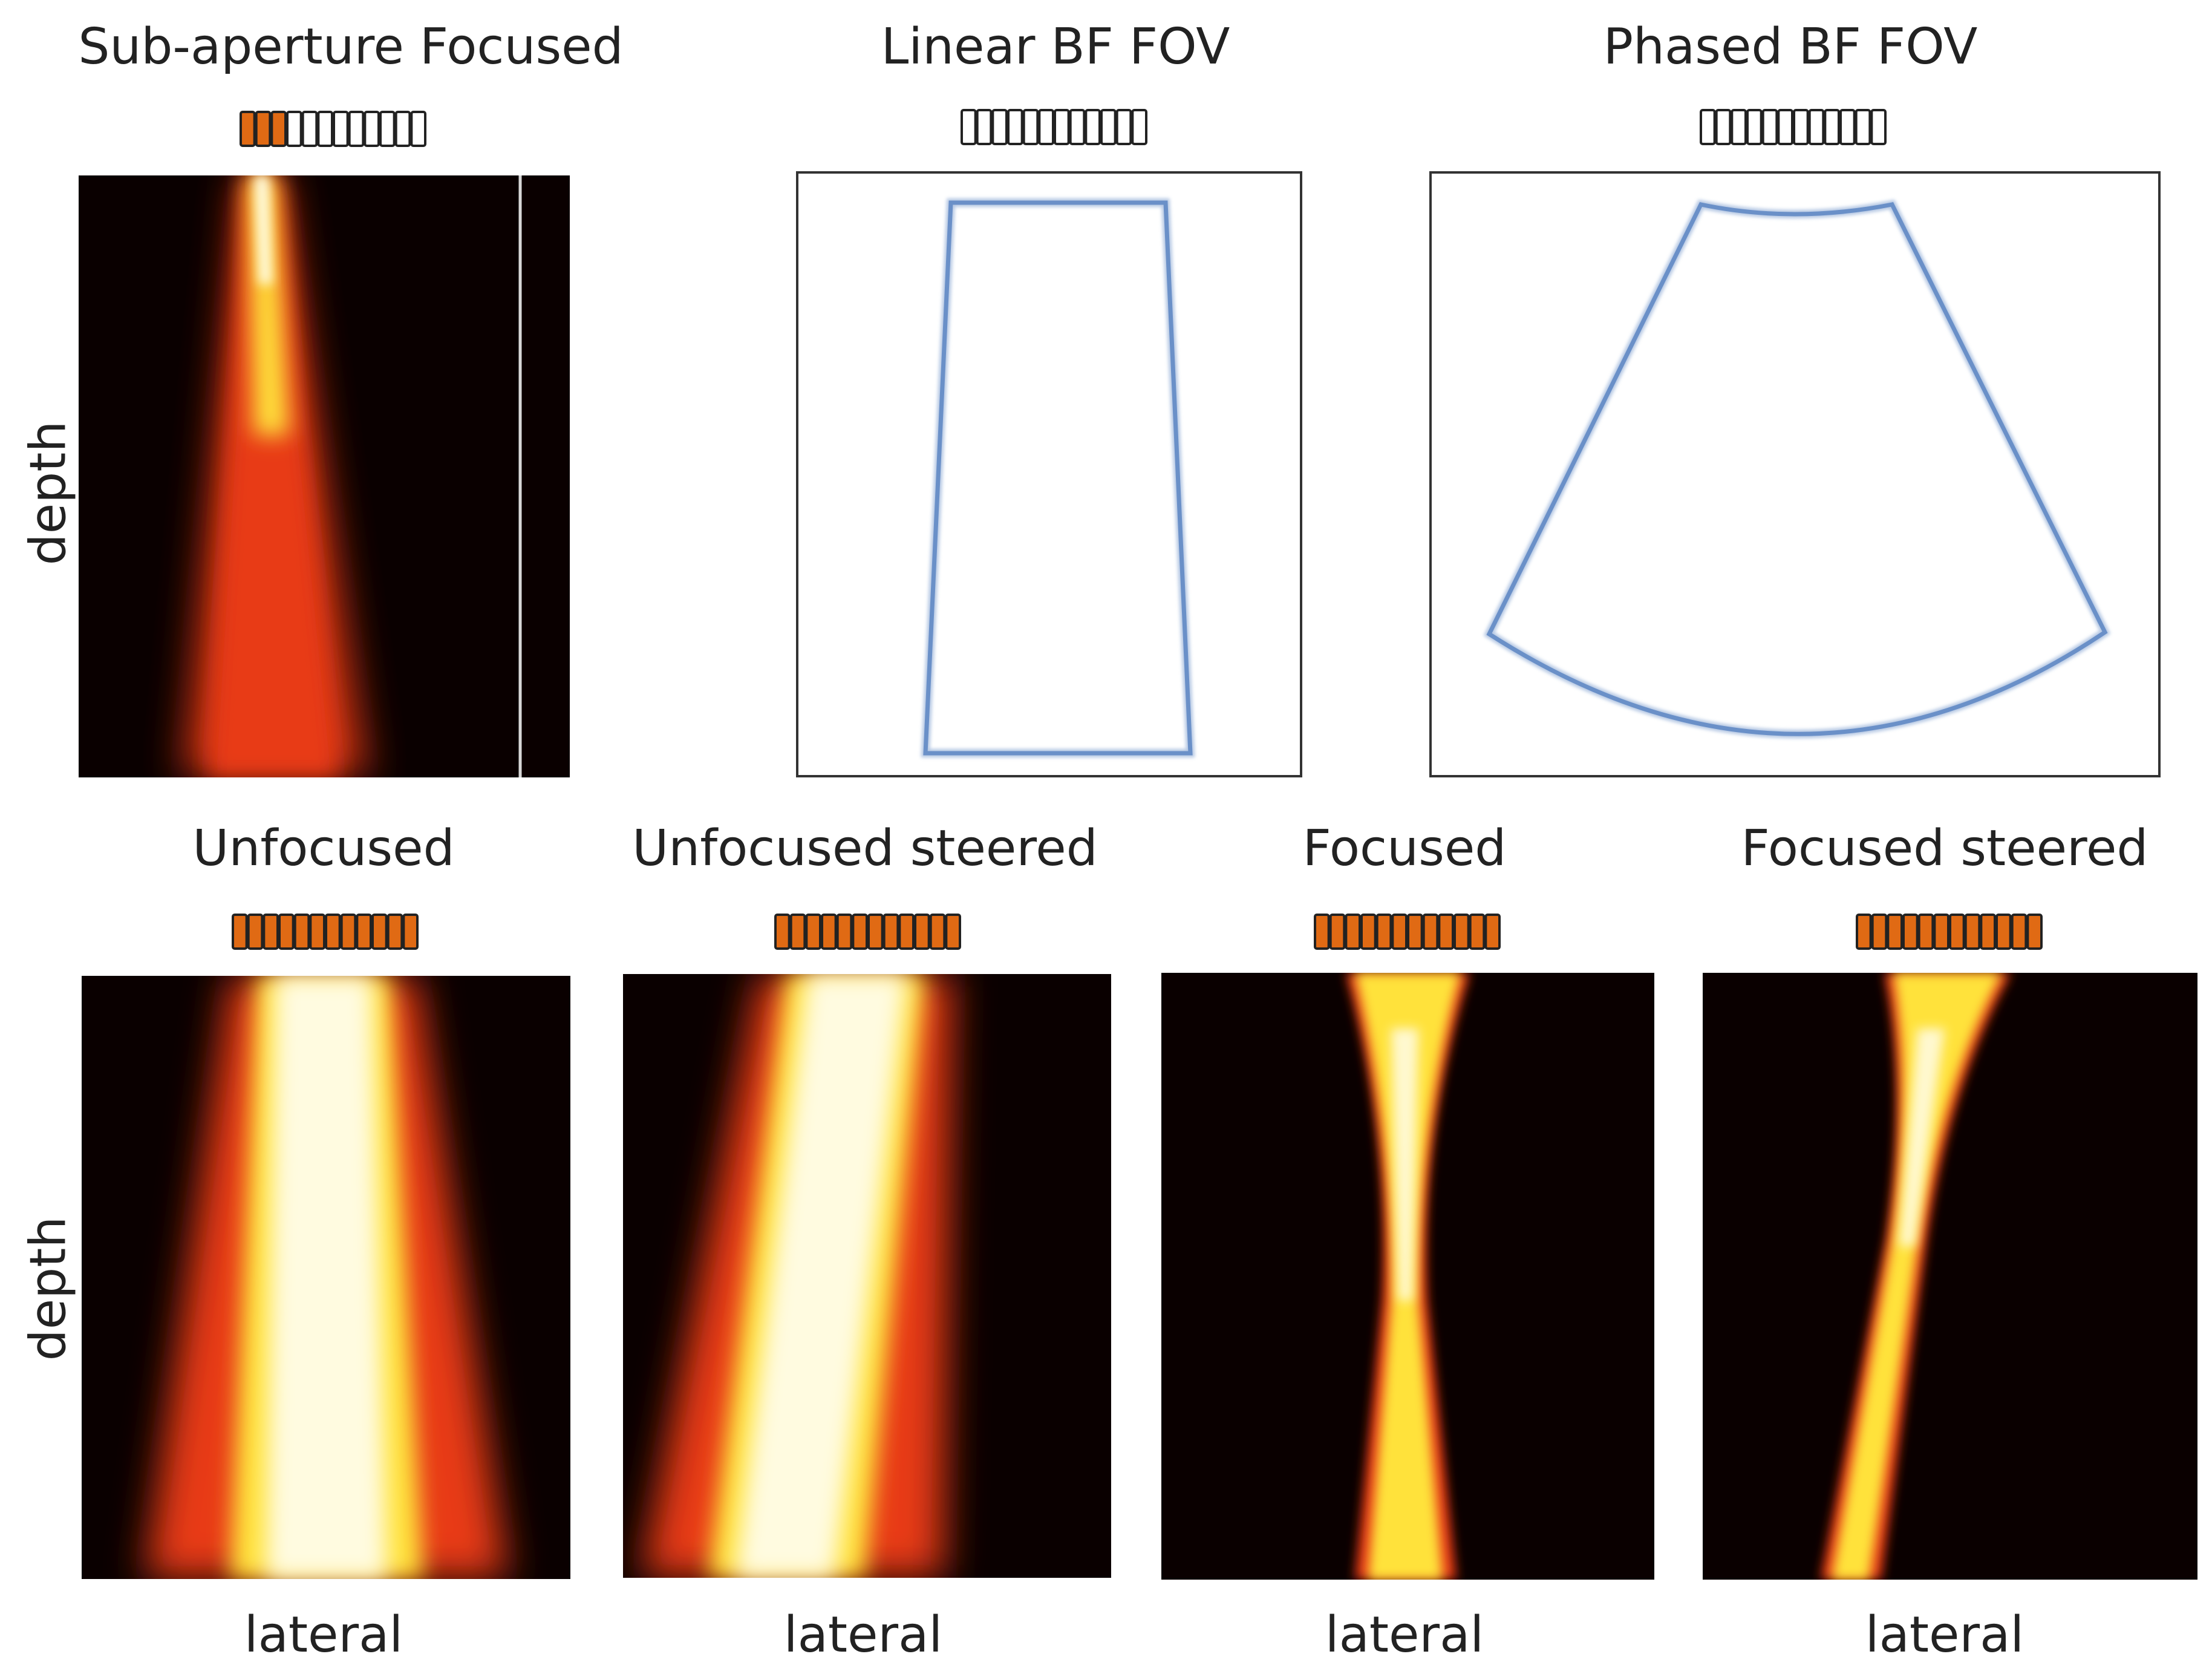  I want to click on beam-yellow, so click(1917, 1276).